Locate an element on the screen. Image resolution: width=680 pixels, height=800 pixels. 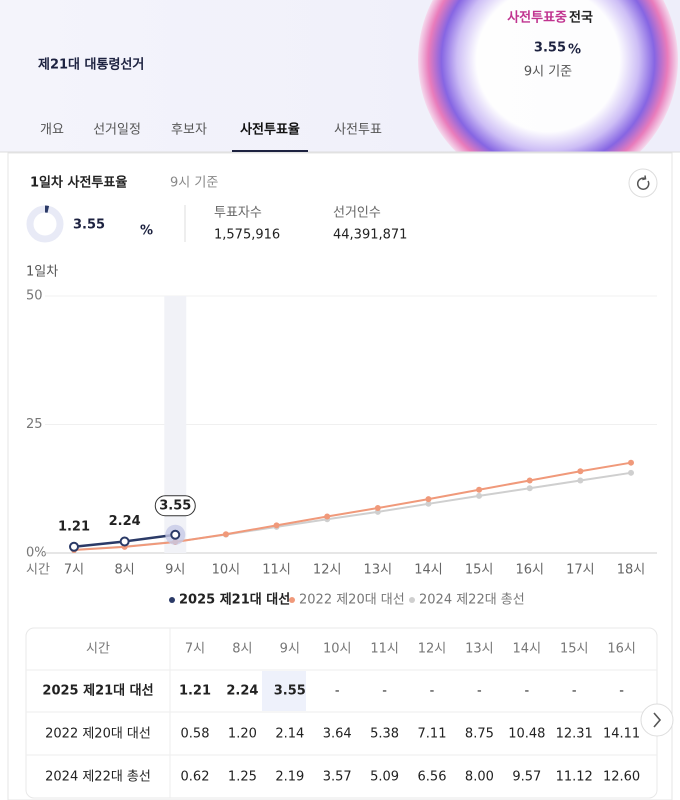
page-title: 제21대 대통령선거 is located at coordinates (91, 65).